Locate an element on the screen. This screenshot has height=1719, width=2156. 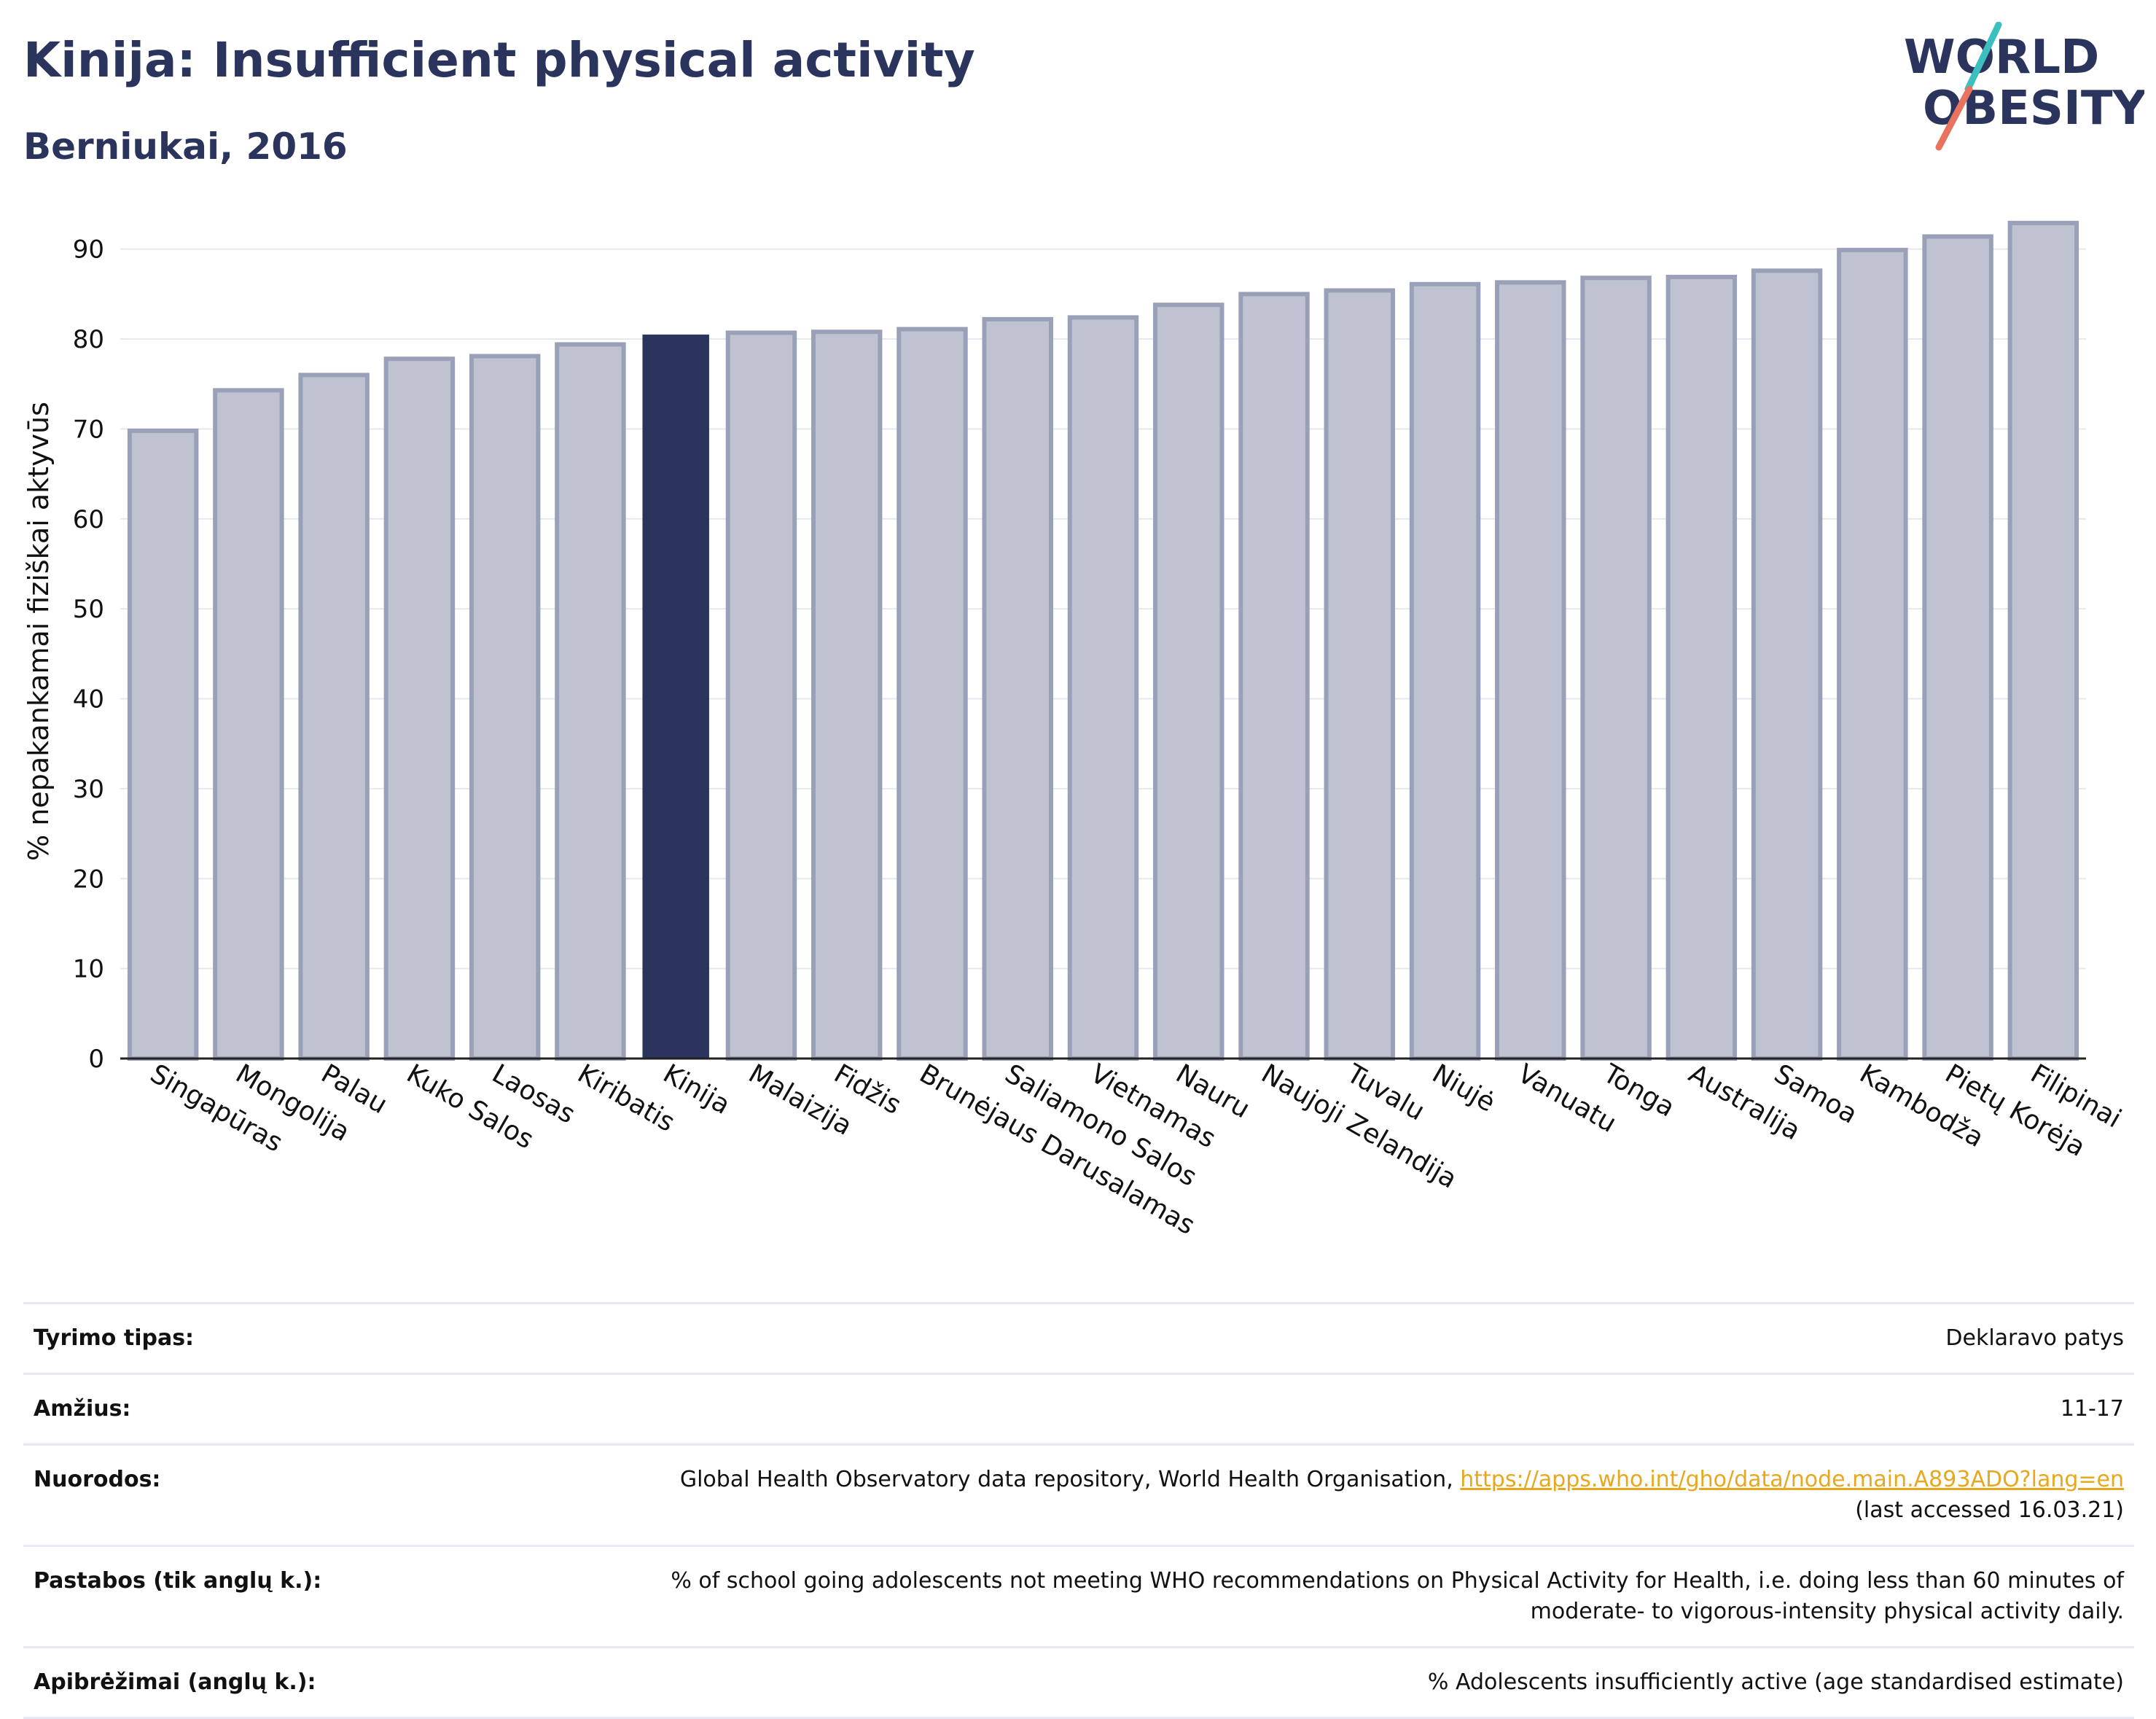
notes-label: Pastabos (tik anglų k.): is located at coordinates (178, 1581).